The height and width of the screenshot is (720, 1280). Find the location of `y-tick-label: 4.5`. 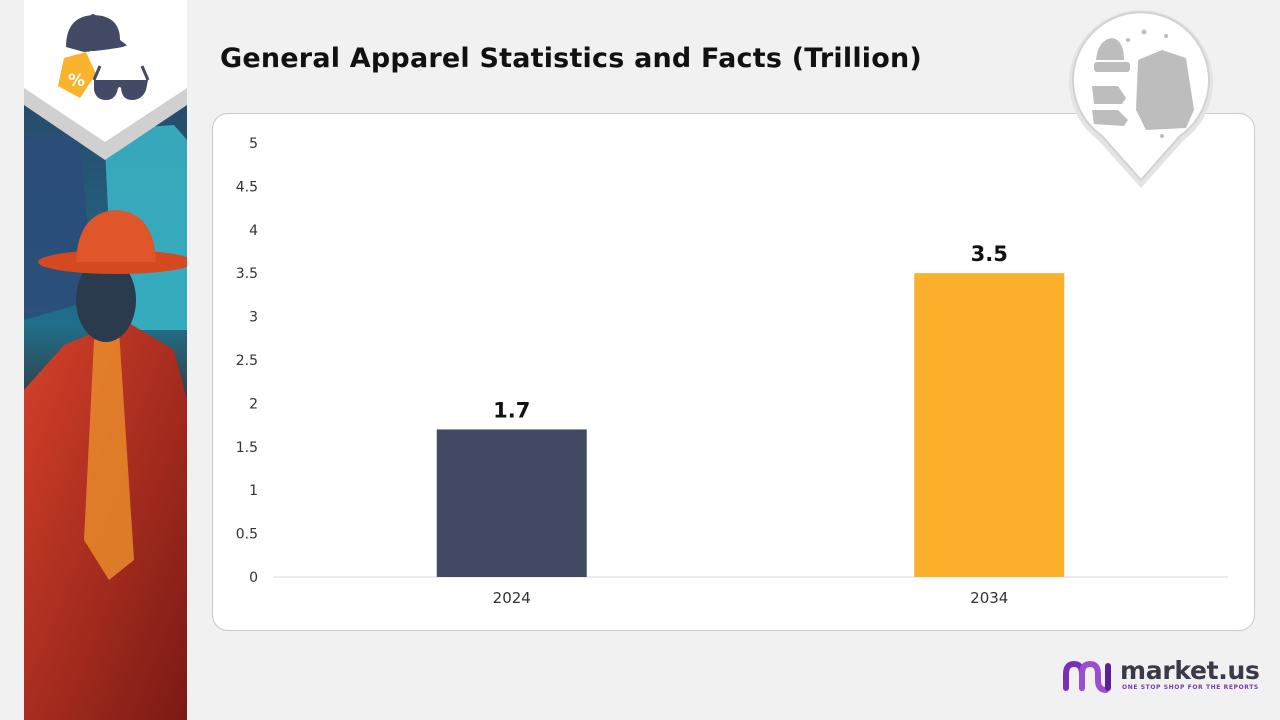

y-tick-label: 4.5 is located at coordinates (247, 187).